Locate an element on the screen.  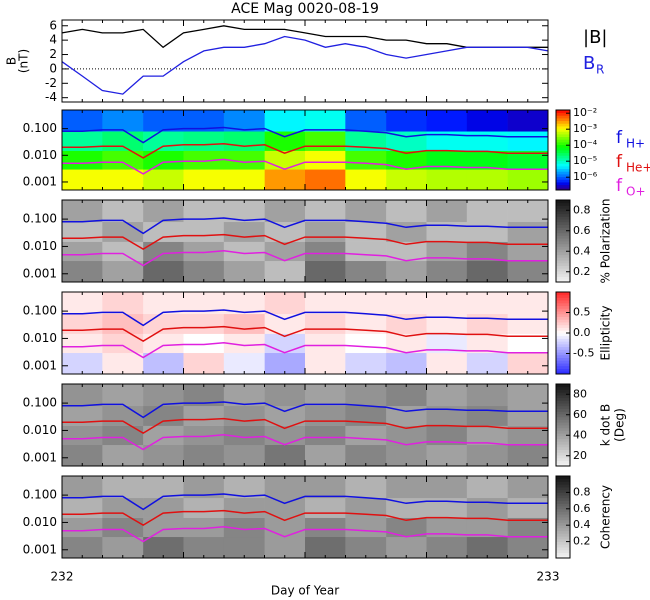
chart-title: ACE Mag 0020-08-19 is located at coordinates (305, 9).